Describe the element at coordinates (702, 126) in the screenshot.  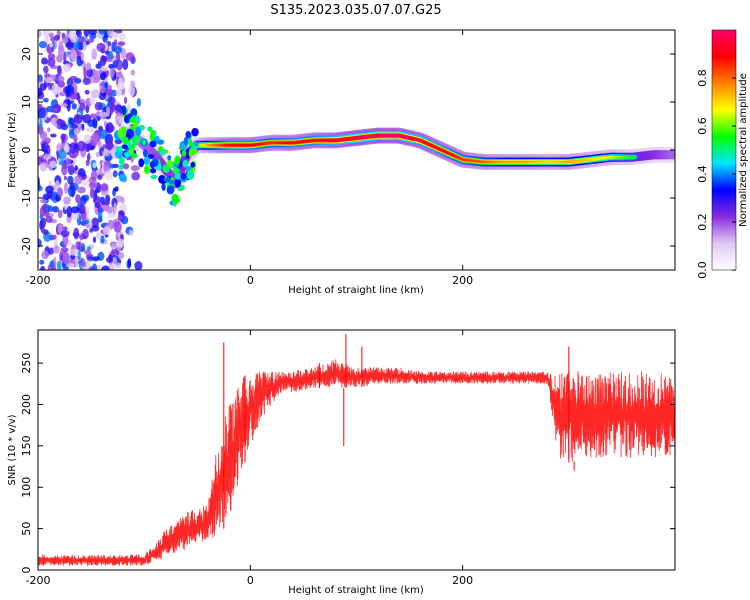
I see `colorbar-tick-label: 0.6` at that location.